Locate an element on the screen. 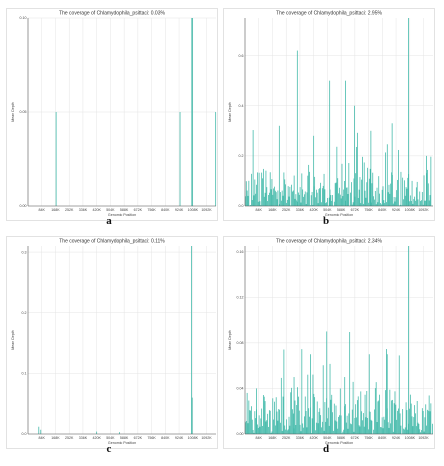 The height and width of the screenshot is (466, 444). x-tick-label: 1008K is located at coordinates (410, 210).